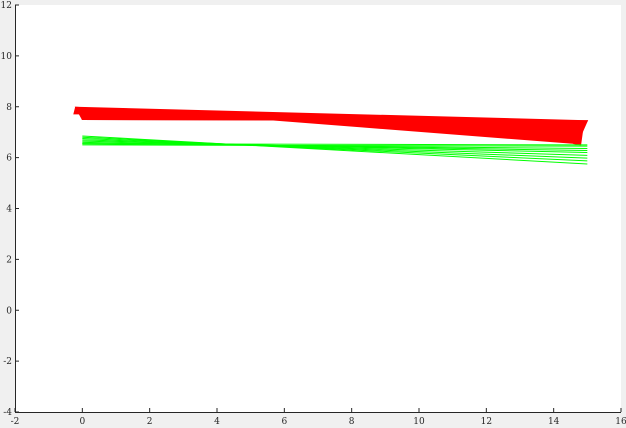 The image size is (626, 428). Describe the element at coordinates (9, 159) in the screenshot. I see `y-tick-label-5: 6` at that location.